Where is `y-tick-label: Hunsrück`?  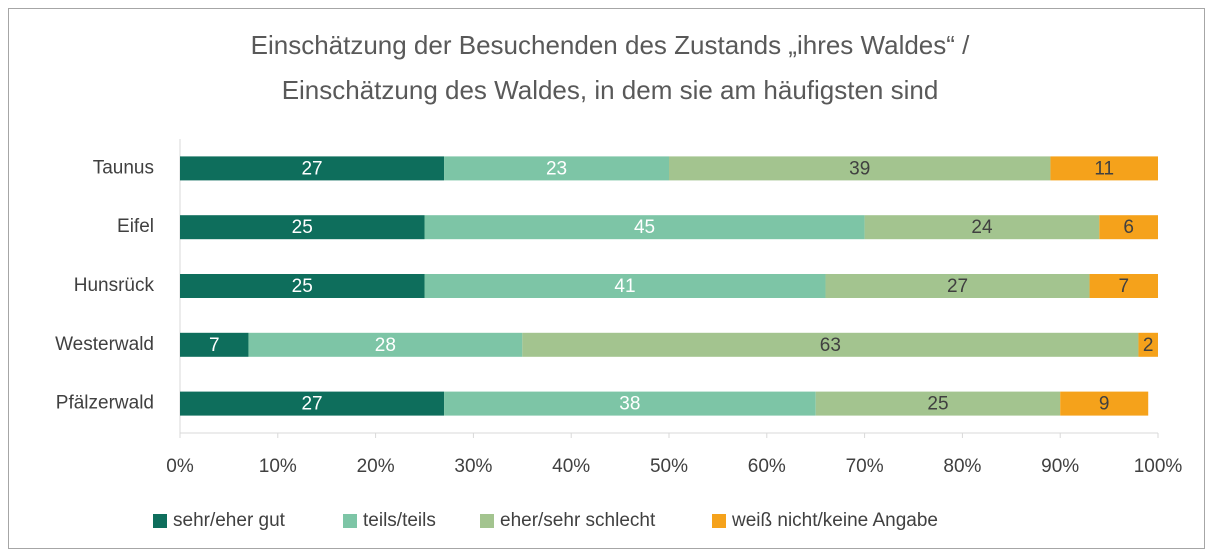 y-tick-label: Hunsrück is located at coordinates (114, 285).